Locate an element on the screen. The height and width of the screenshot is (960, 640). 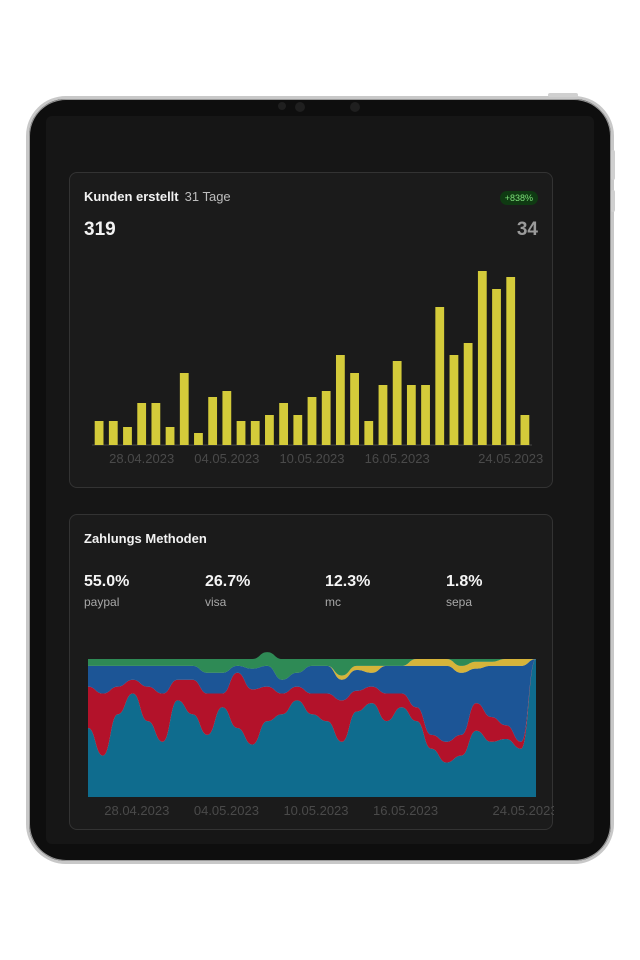
stat-value: 12.3% is located at coordinates (348, 581).